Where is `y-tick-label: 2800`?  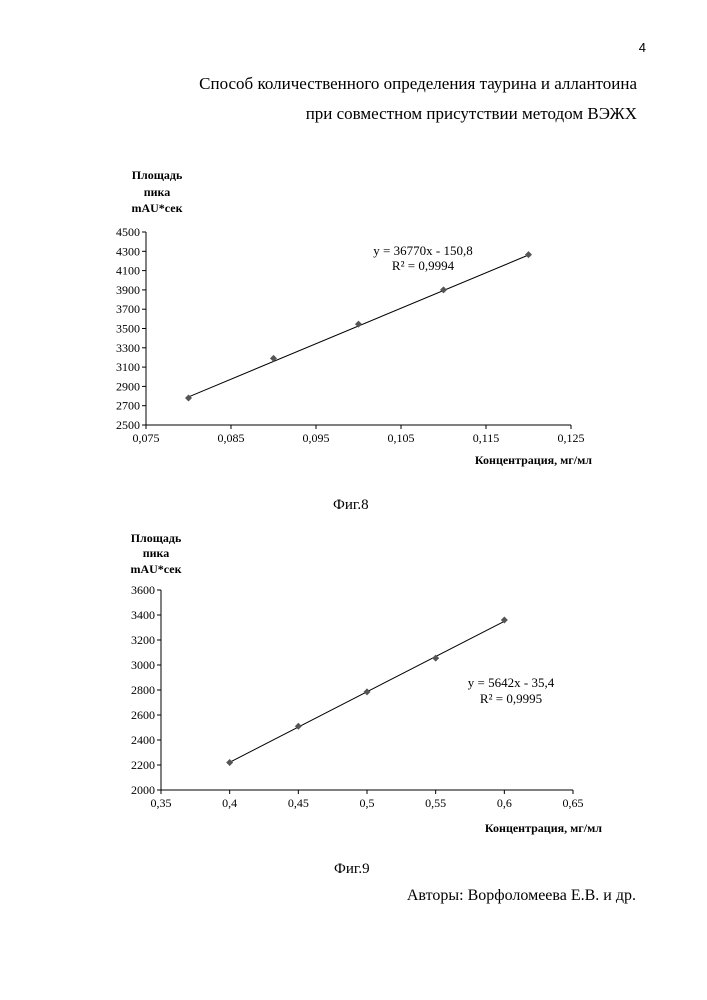
y-tick-label: 2800 is located at coordinates (143, 690).